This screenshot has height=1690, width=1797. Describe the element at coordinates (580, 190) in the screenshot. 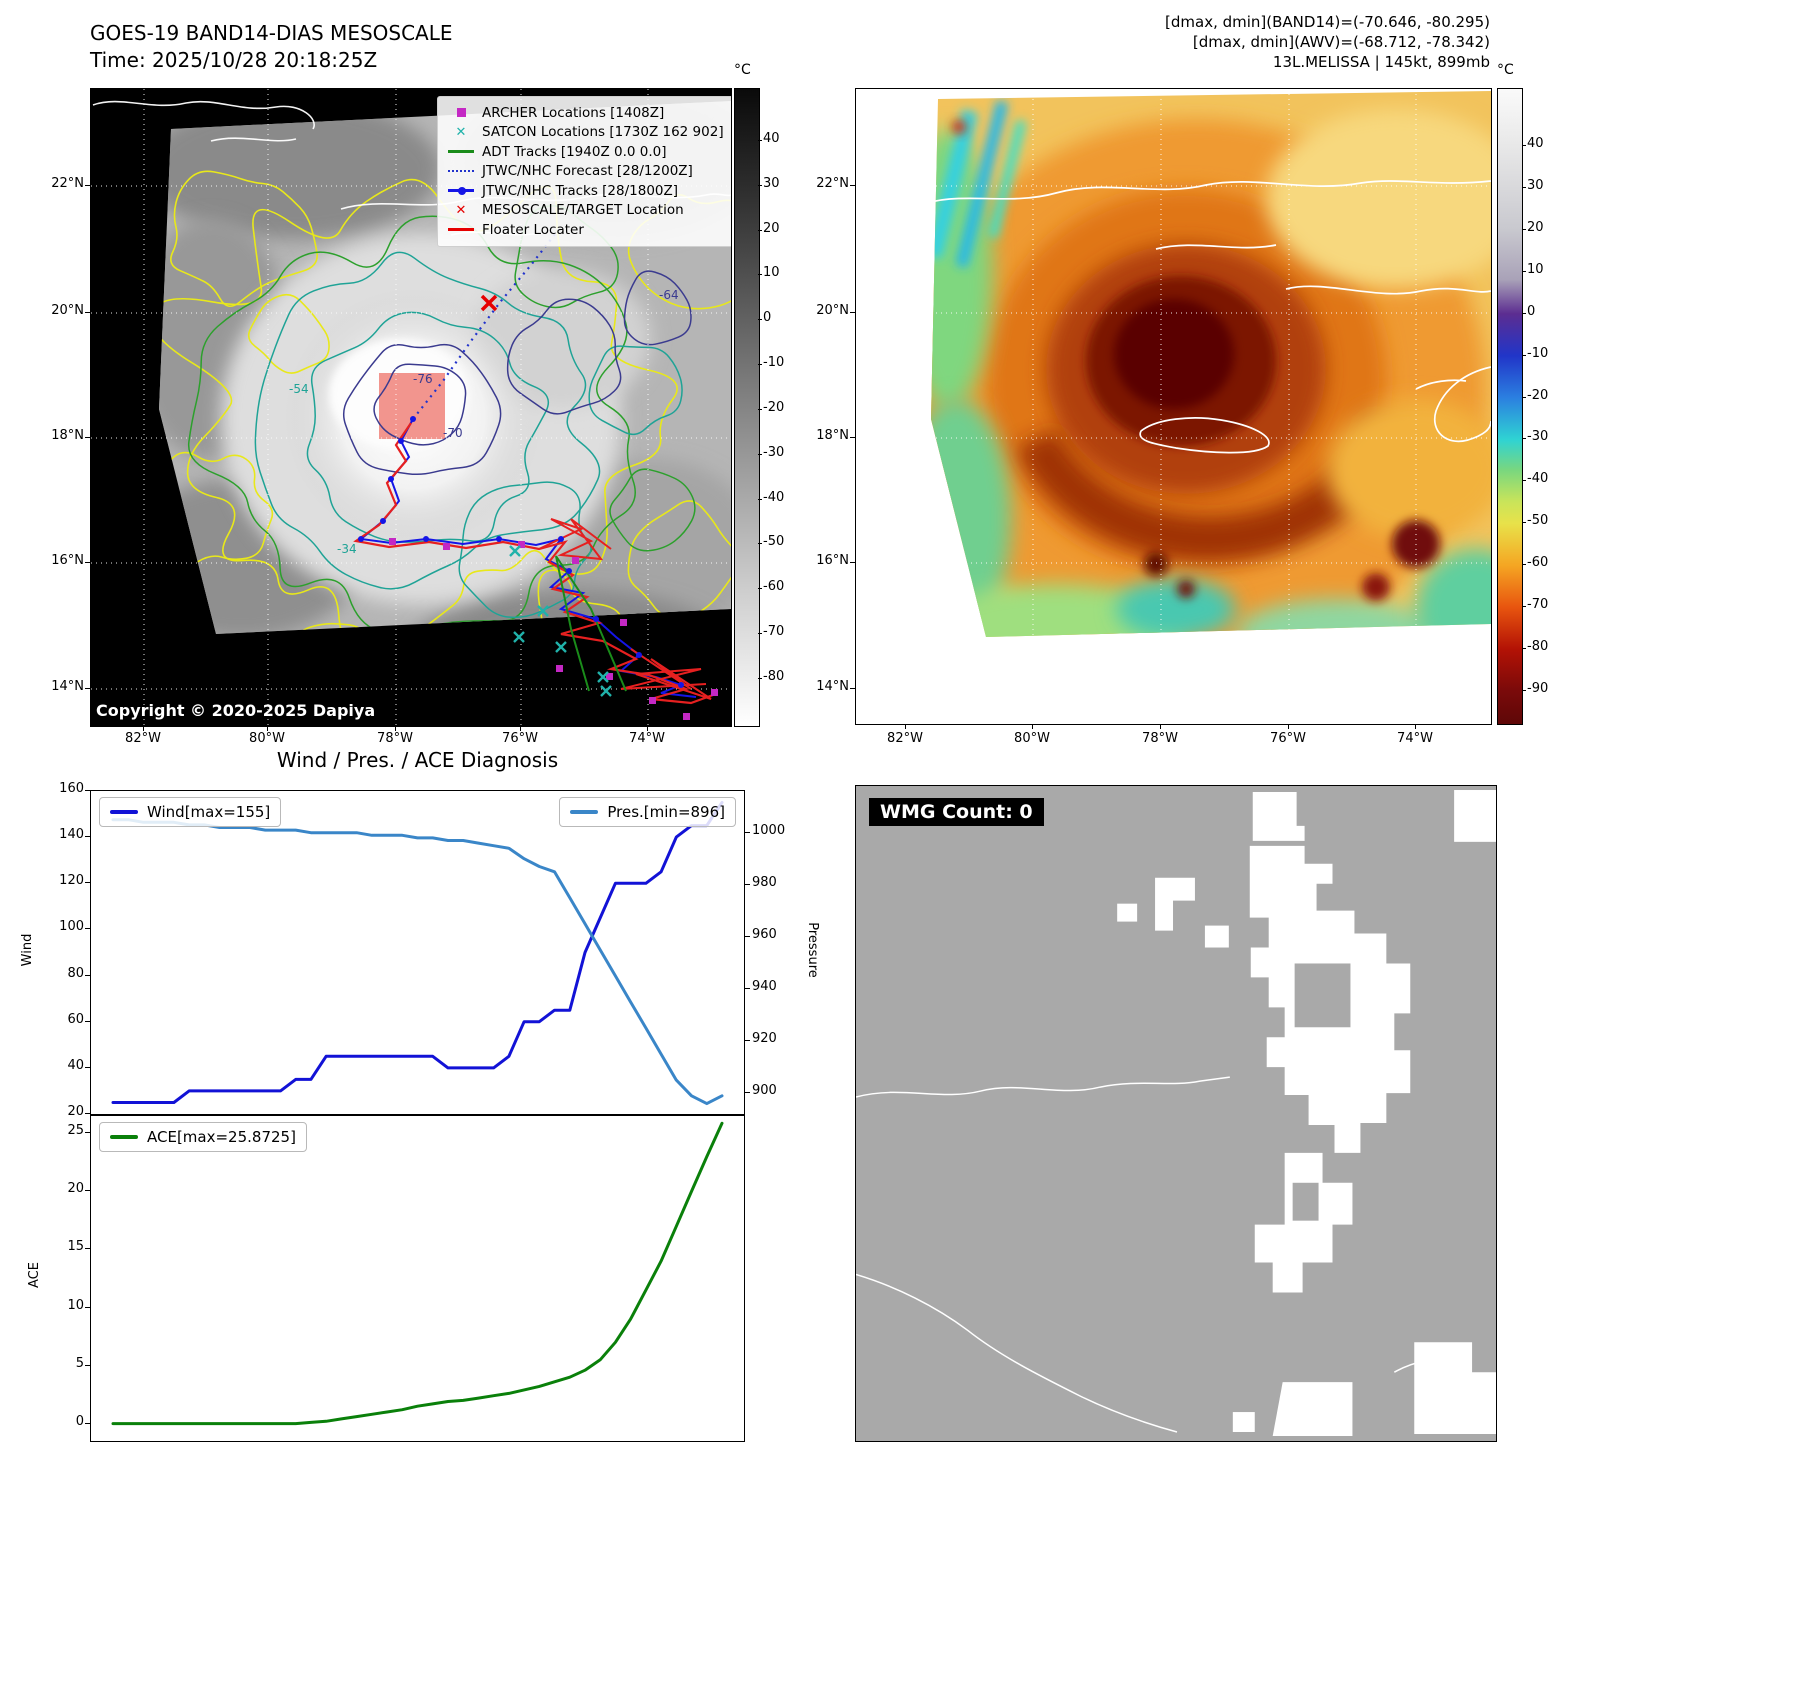

I see `legend-label: JTWC/NHC Tracks [28/1800Z]` at that location.